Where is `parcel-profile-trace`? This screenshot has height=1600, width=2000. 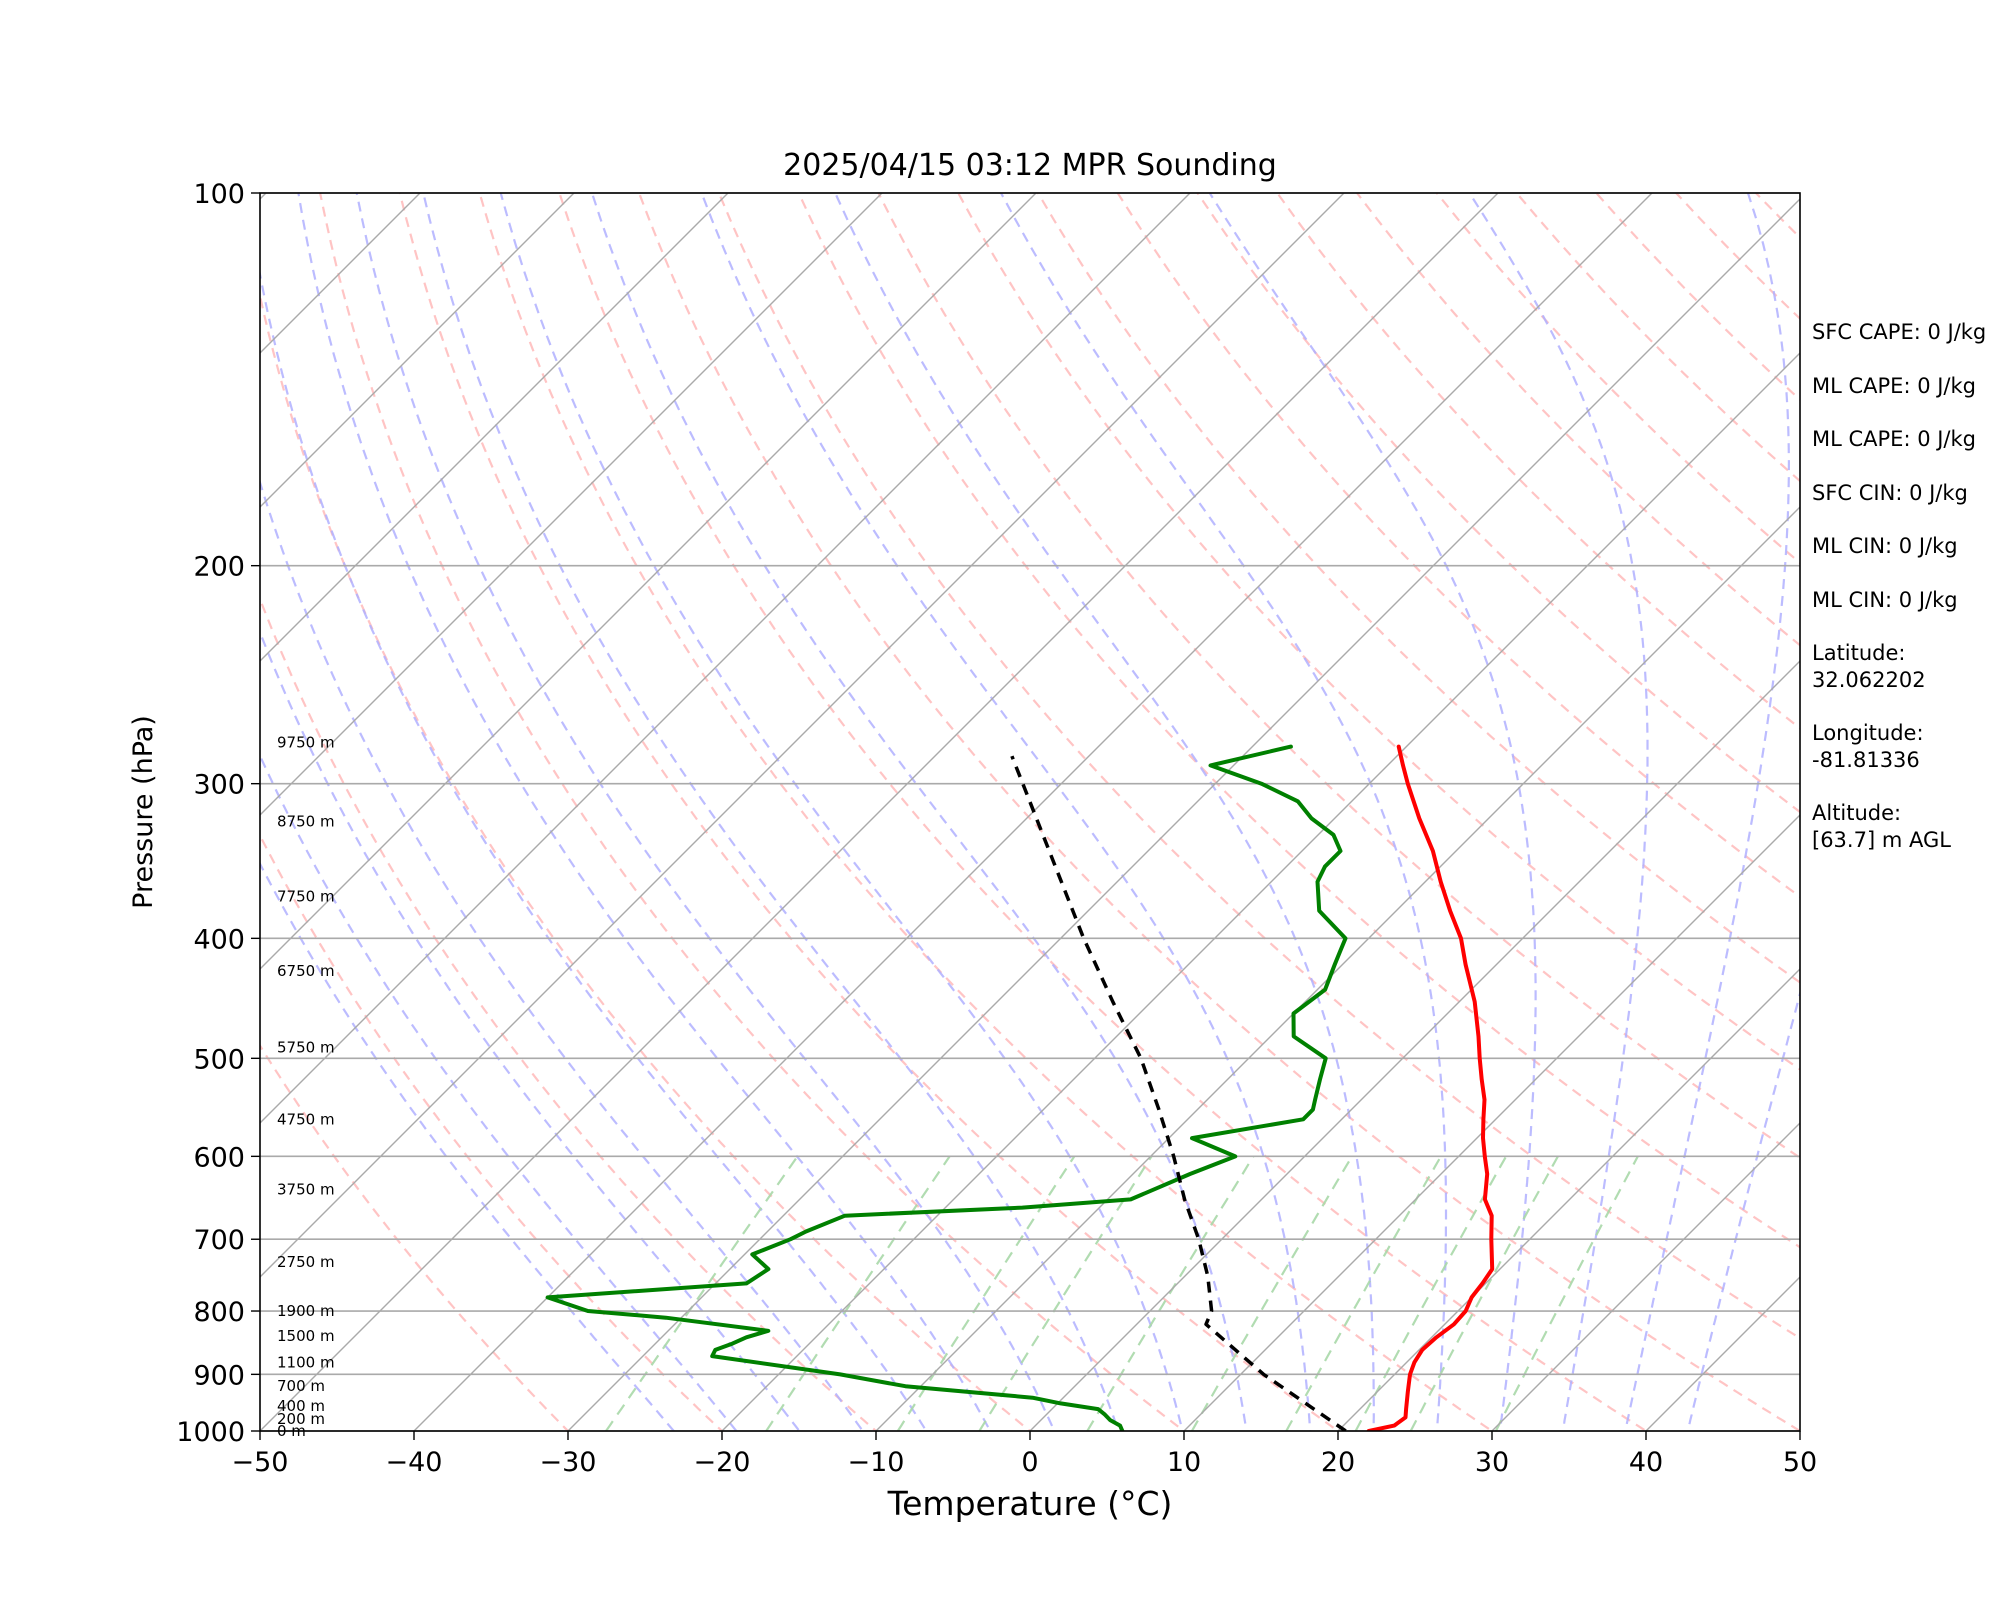
parcel-profile-trace is located at coordinates (1178, 1093).